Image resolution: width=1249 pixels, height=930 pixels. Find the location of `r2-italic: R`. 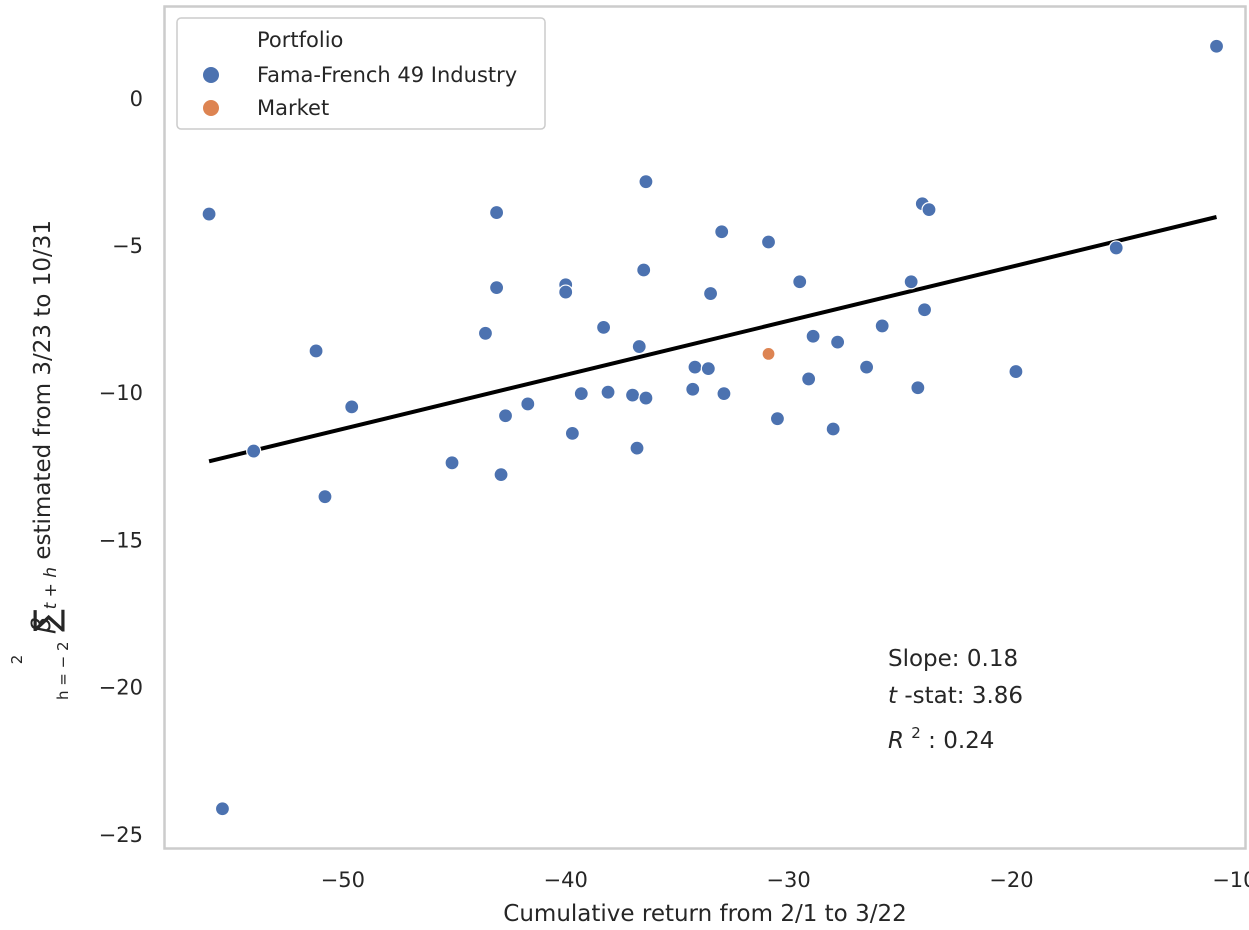

r2-italic: R is located at coordinates (896, 741).